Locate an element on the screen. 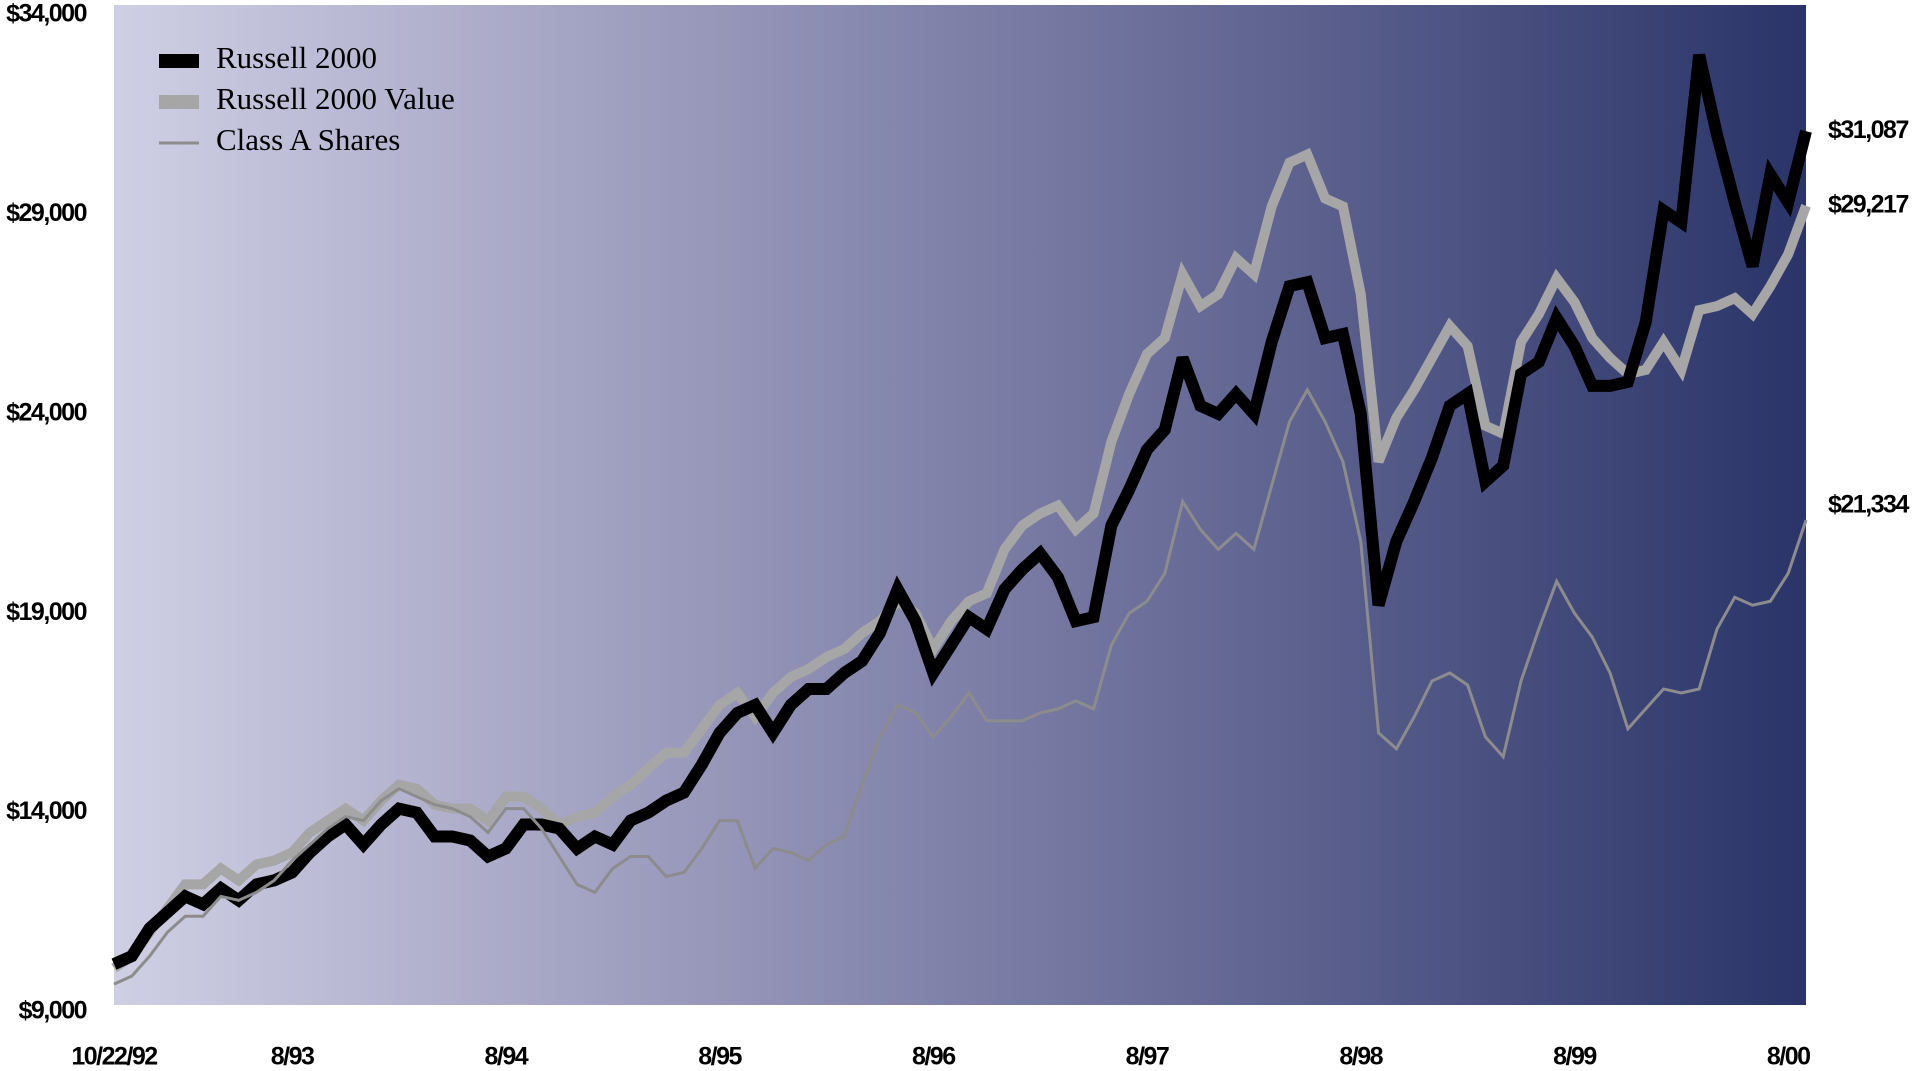 This screenshot has height=1071, width=1917. end-label: $31,087 is located at coordinates (1868, 130).